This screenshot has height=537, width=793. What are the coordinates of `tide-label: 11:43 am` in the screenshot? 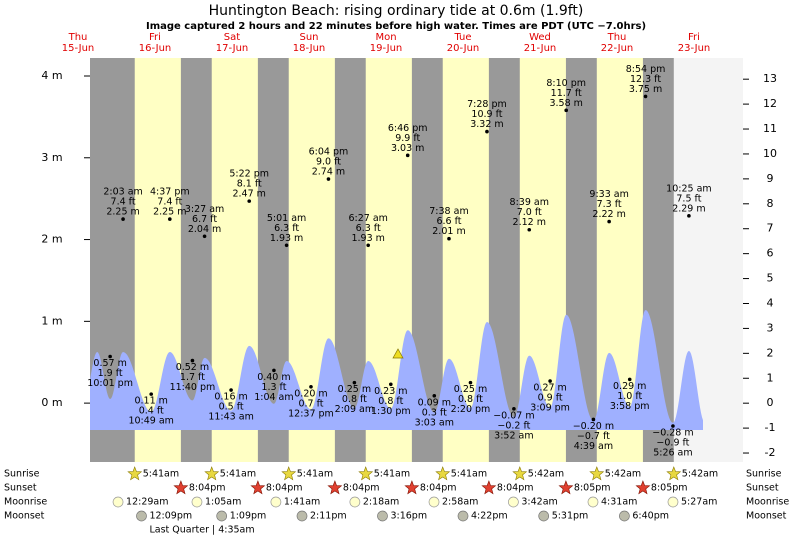 It's located at (230, 417).